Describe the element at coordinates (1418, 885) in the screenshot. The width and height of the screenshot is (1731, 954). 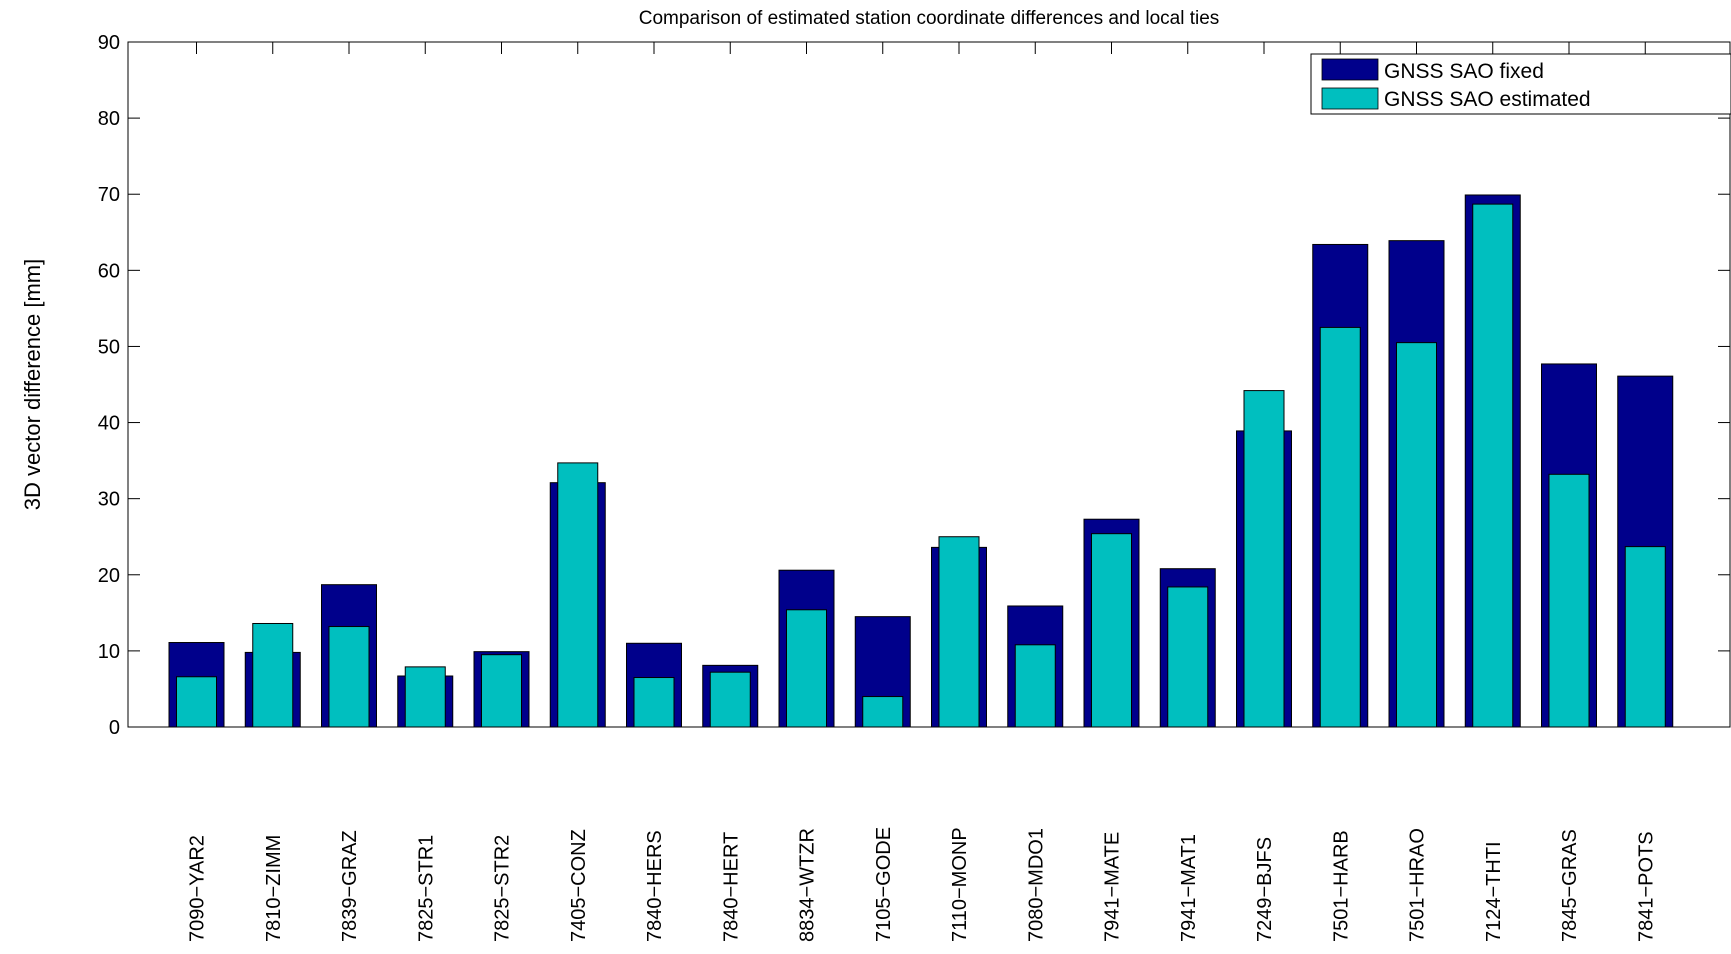
I see `x-tick-label: 7501−HRAO` at that location.